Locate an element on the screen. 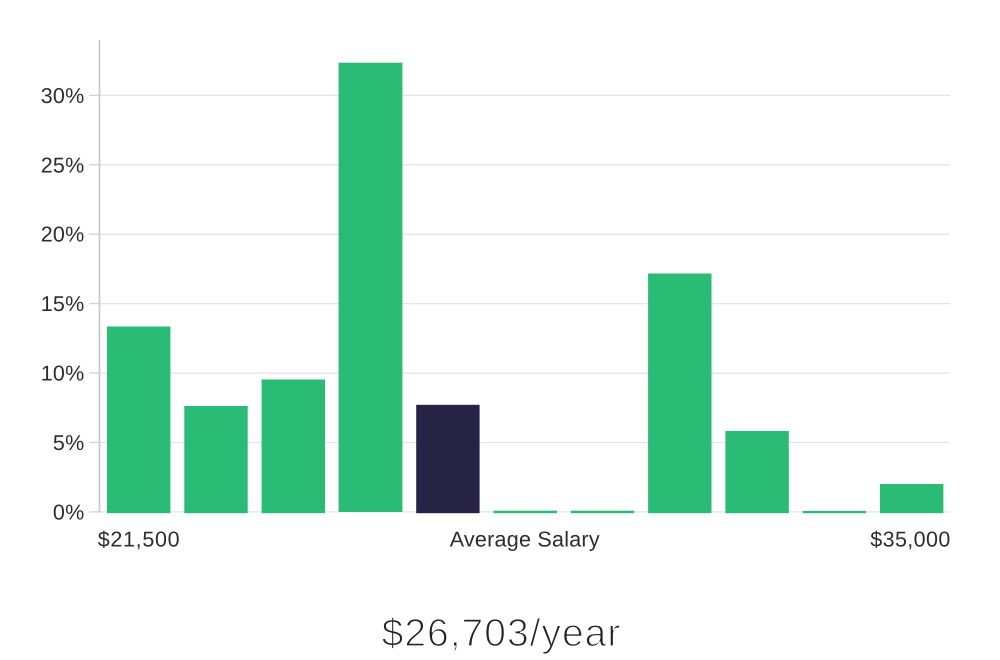 This screenshot has height=660, width=1000. svg-text: 10% is located at coordinates (63, 374).